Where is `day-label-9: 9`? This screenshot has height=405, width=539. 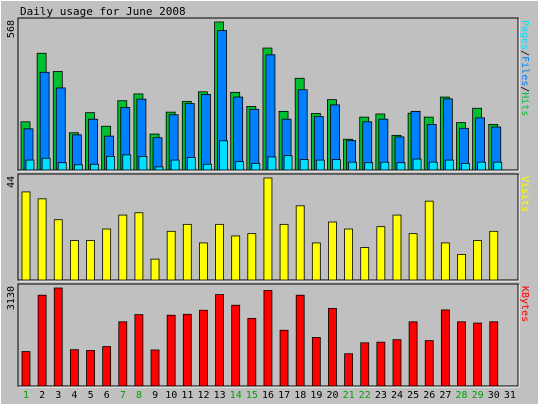 day-label-9: 9 is located at coordinates (155, 395).